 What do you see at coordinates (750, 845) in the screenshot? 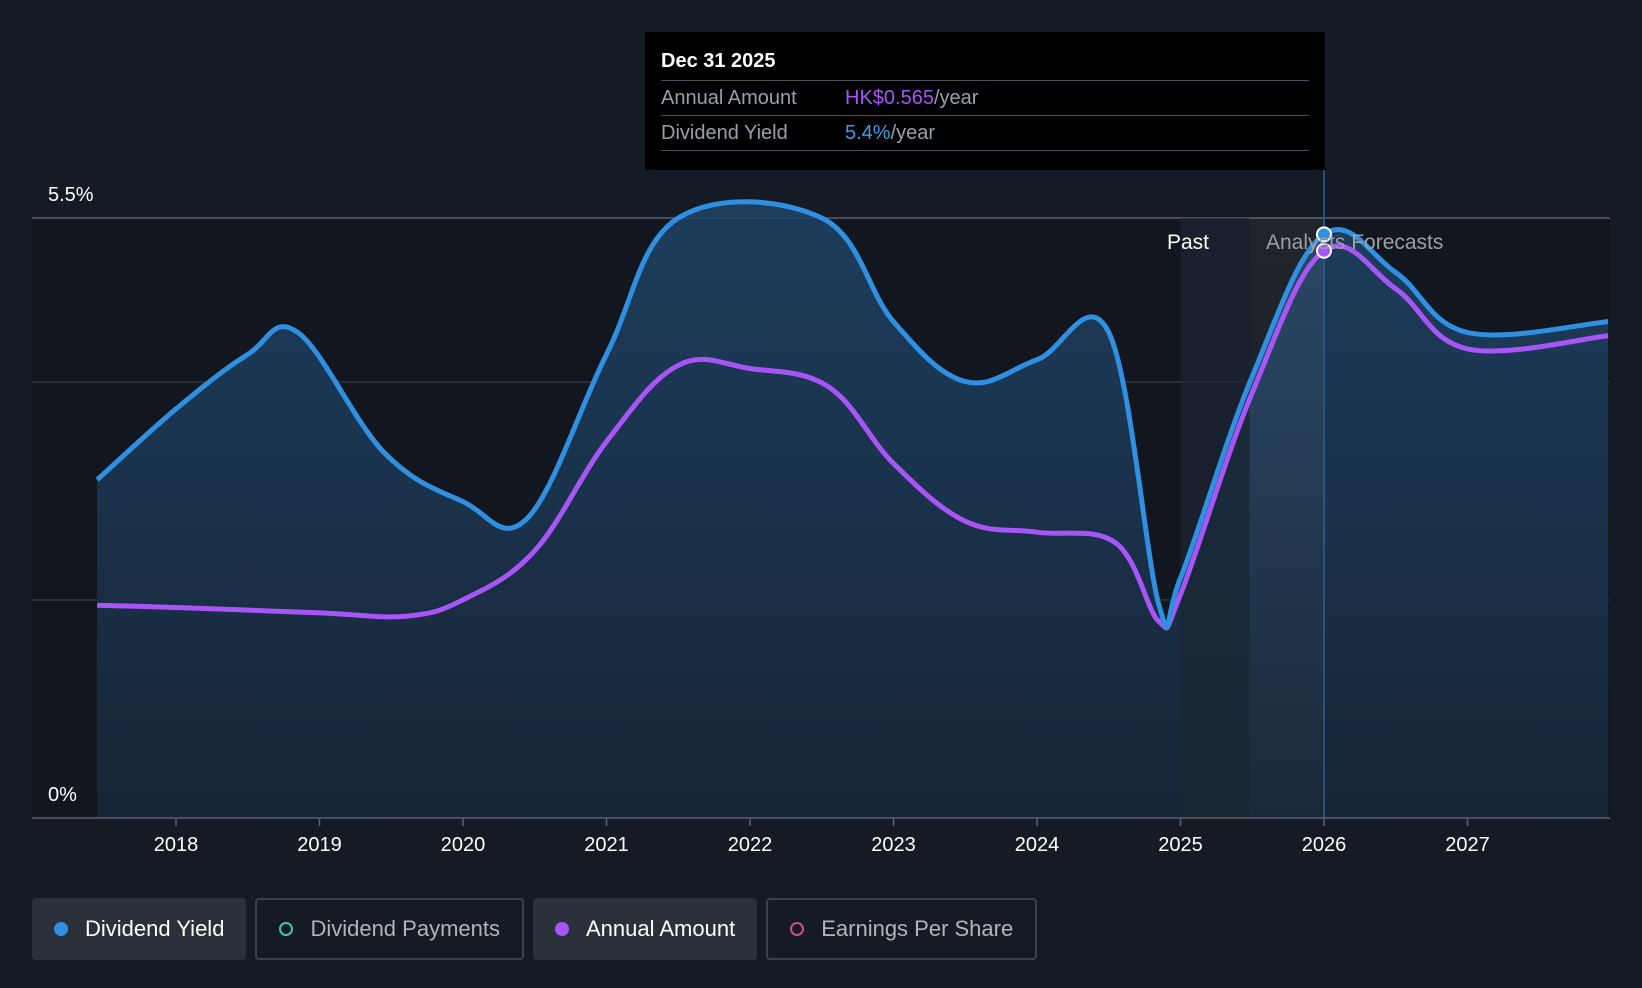
I see `x-tick-label: 2022` at bounding box center [750, 845].